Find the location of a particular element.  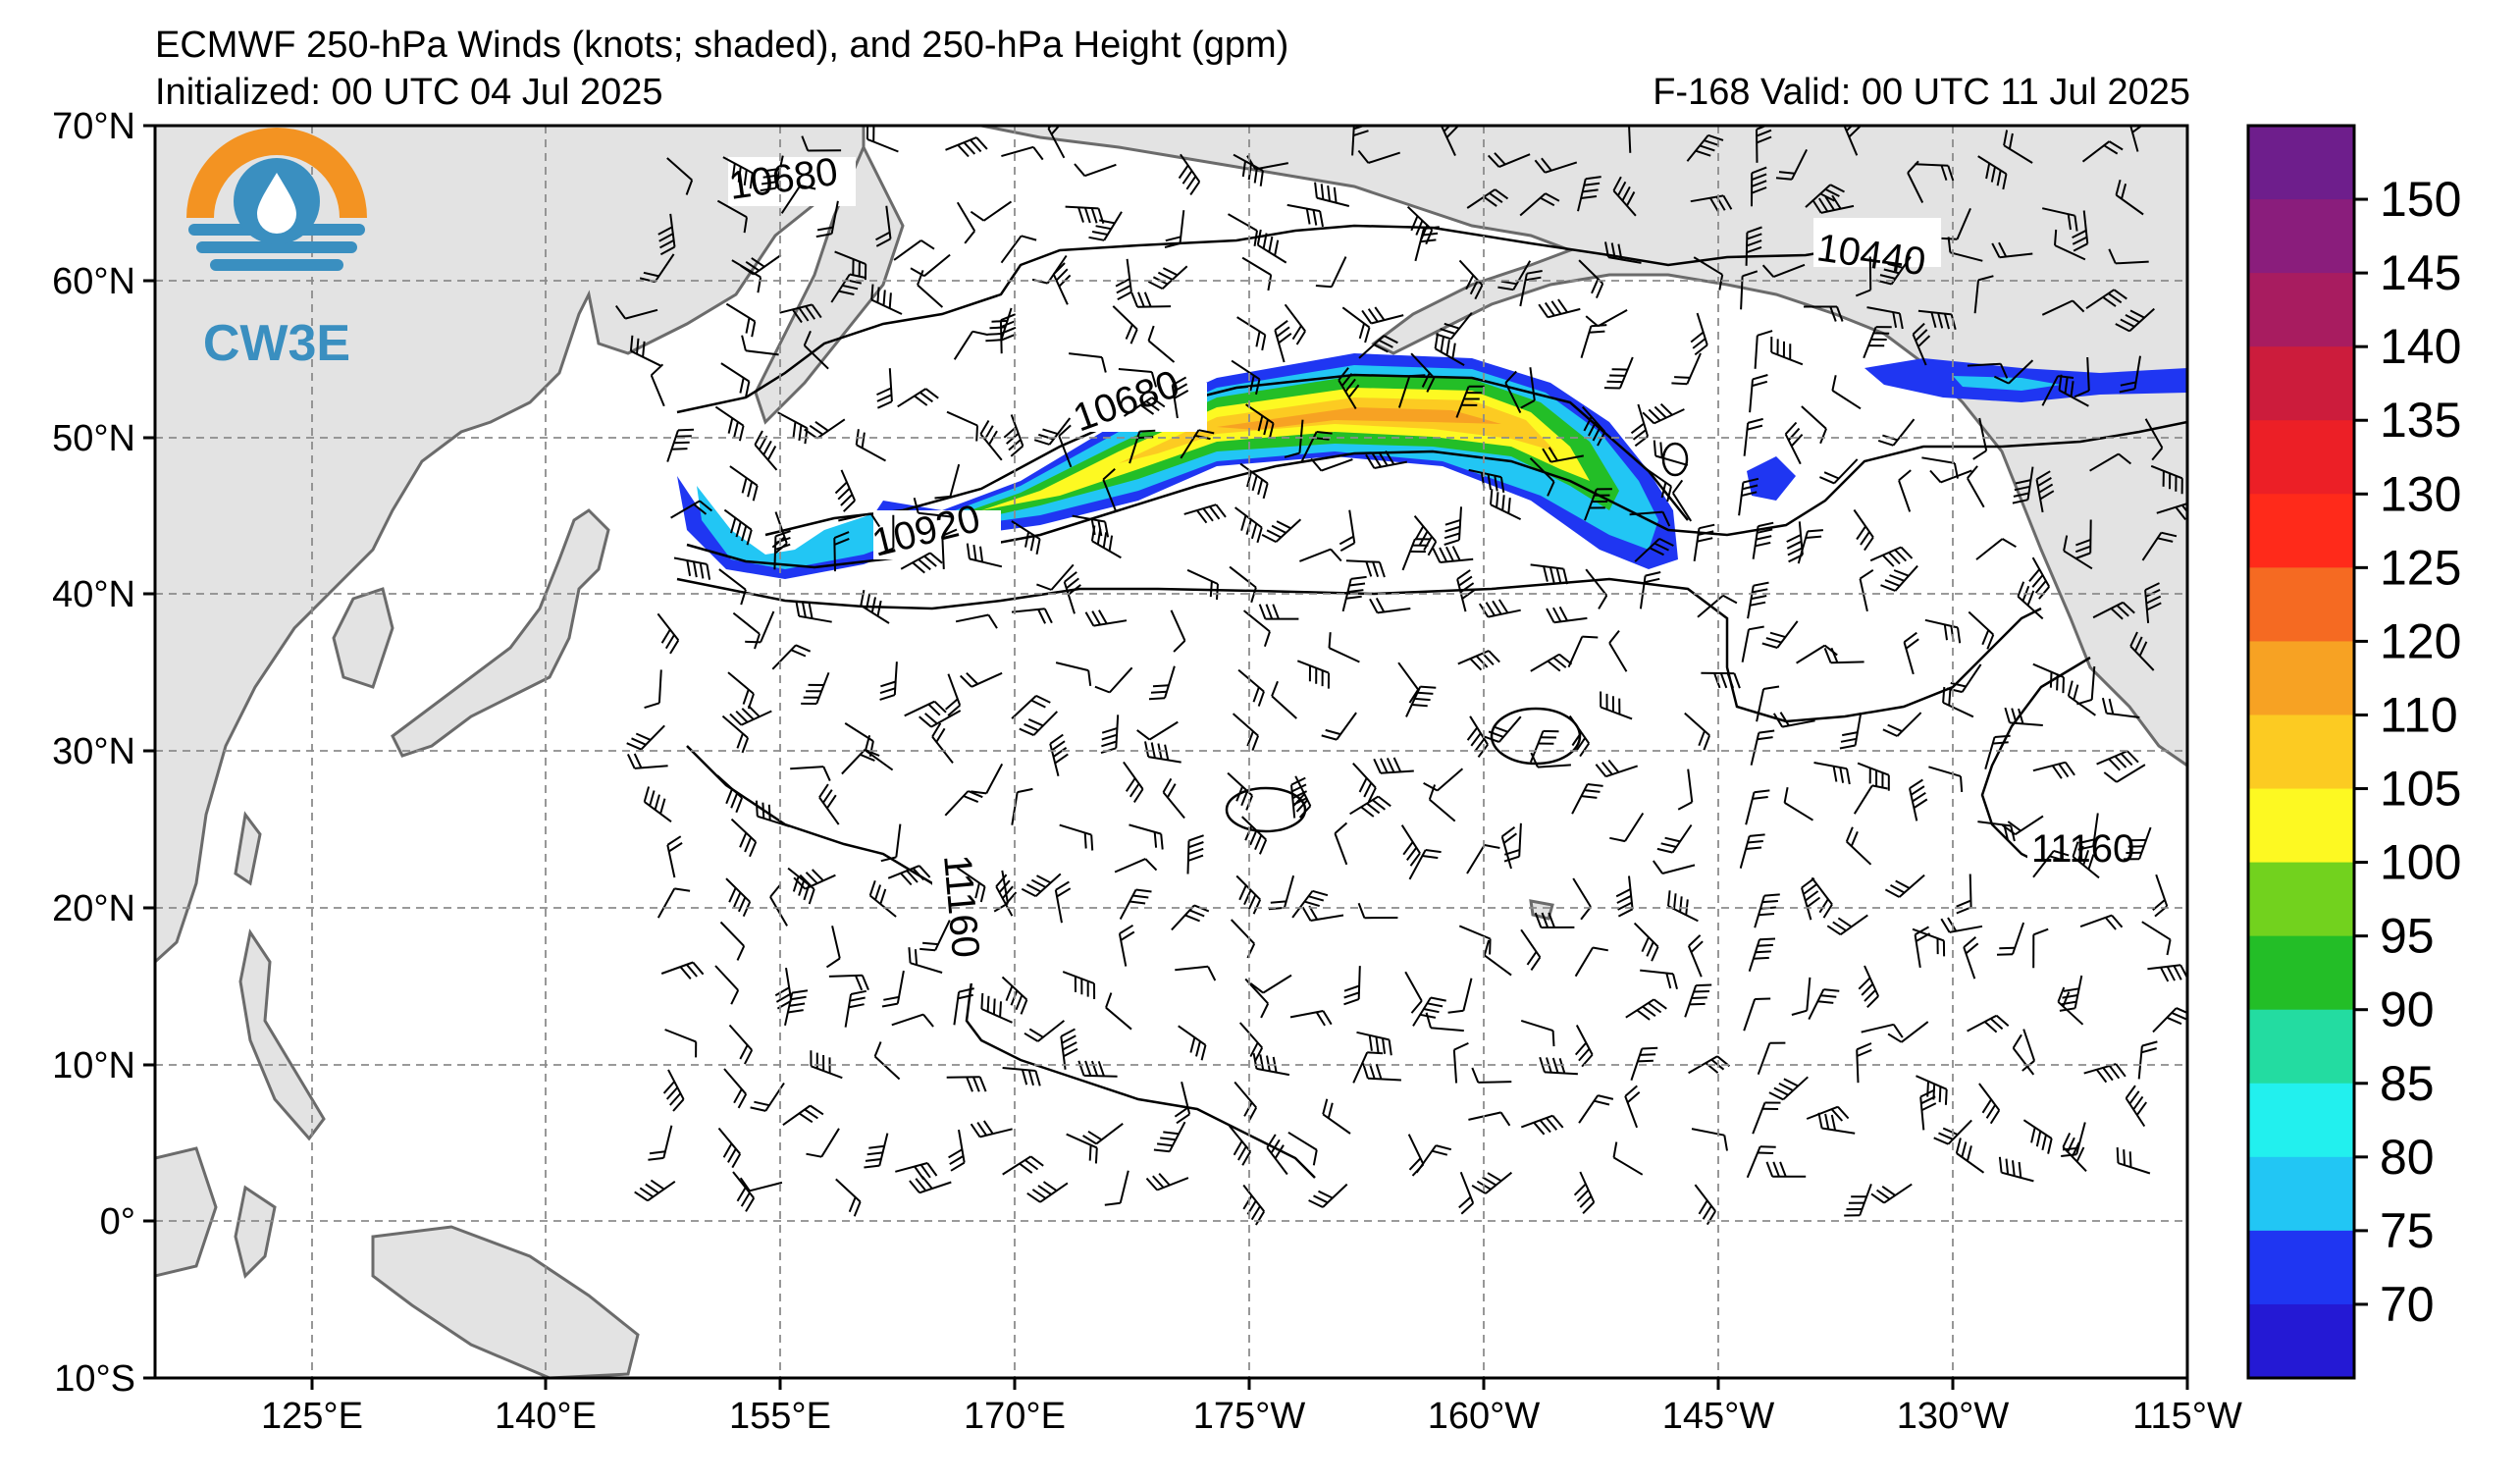

colorbar-label: 130 is located at coordinates (2420, 494).